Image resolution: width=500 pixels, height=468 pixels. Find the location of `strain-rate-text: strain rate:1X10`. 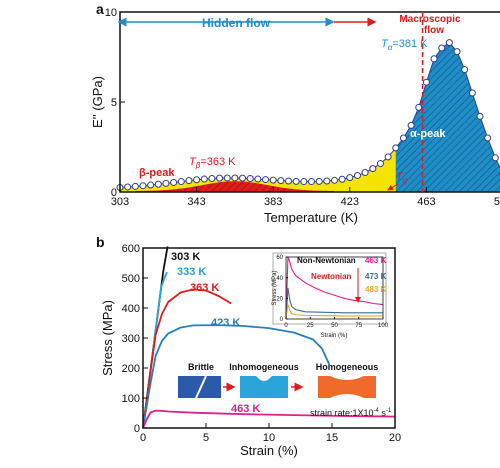

strain-rate-text: strain rate:1X10 is located at coordinates (342, 413).